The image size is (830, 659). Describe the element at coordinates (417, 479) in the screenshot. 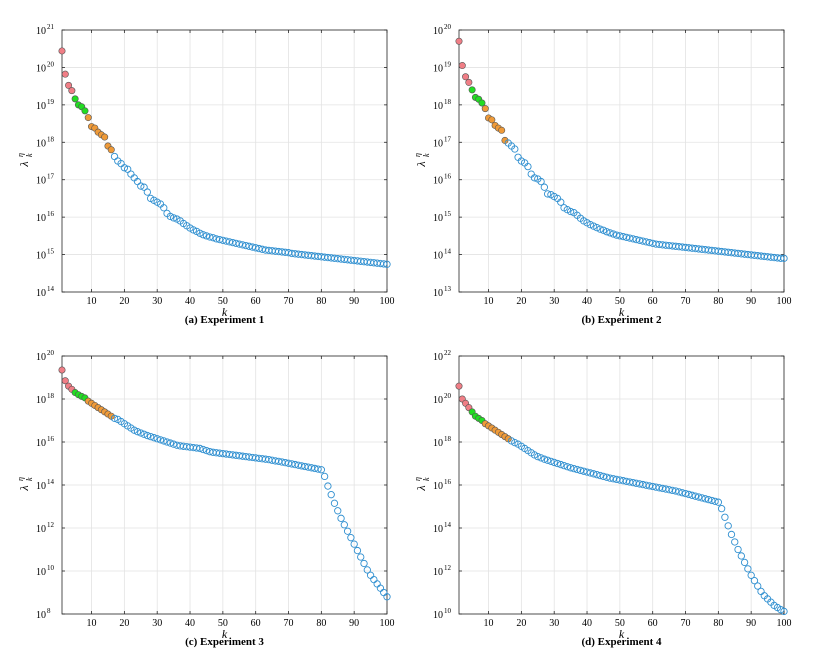

I see `y-axis-label-superscript: η` at that location.